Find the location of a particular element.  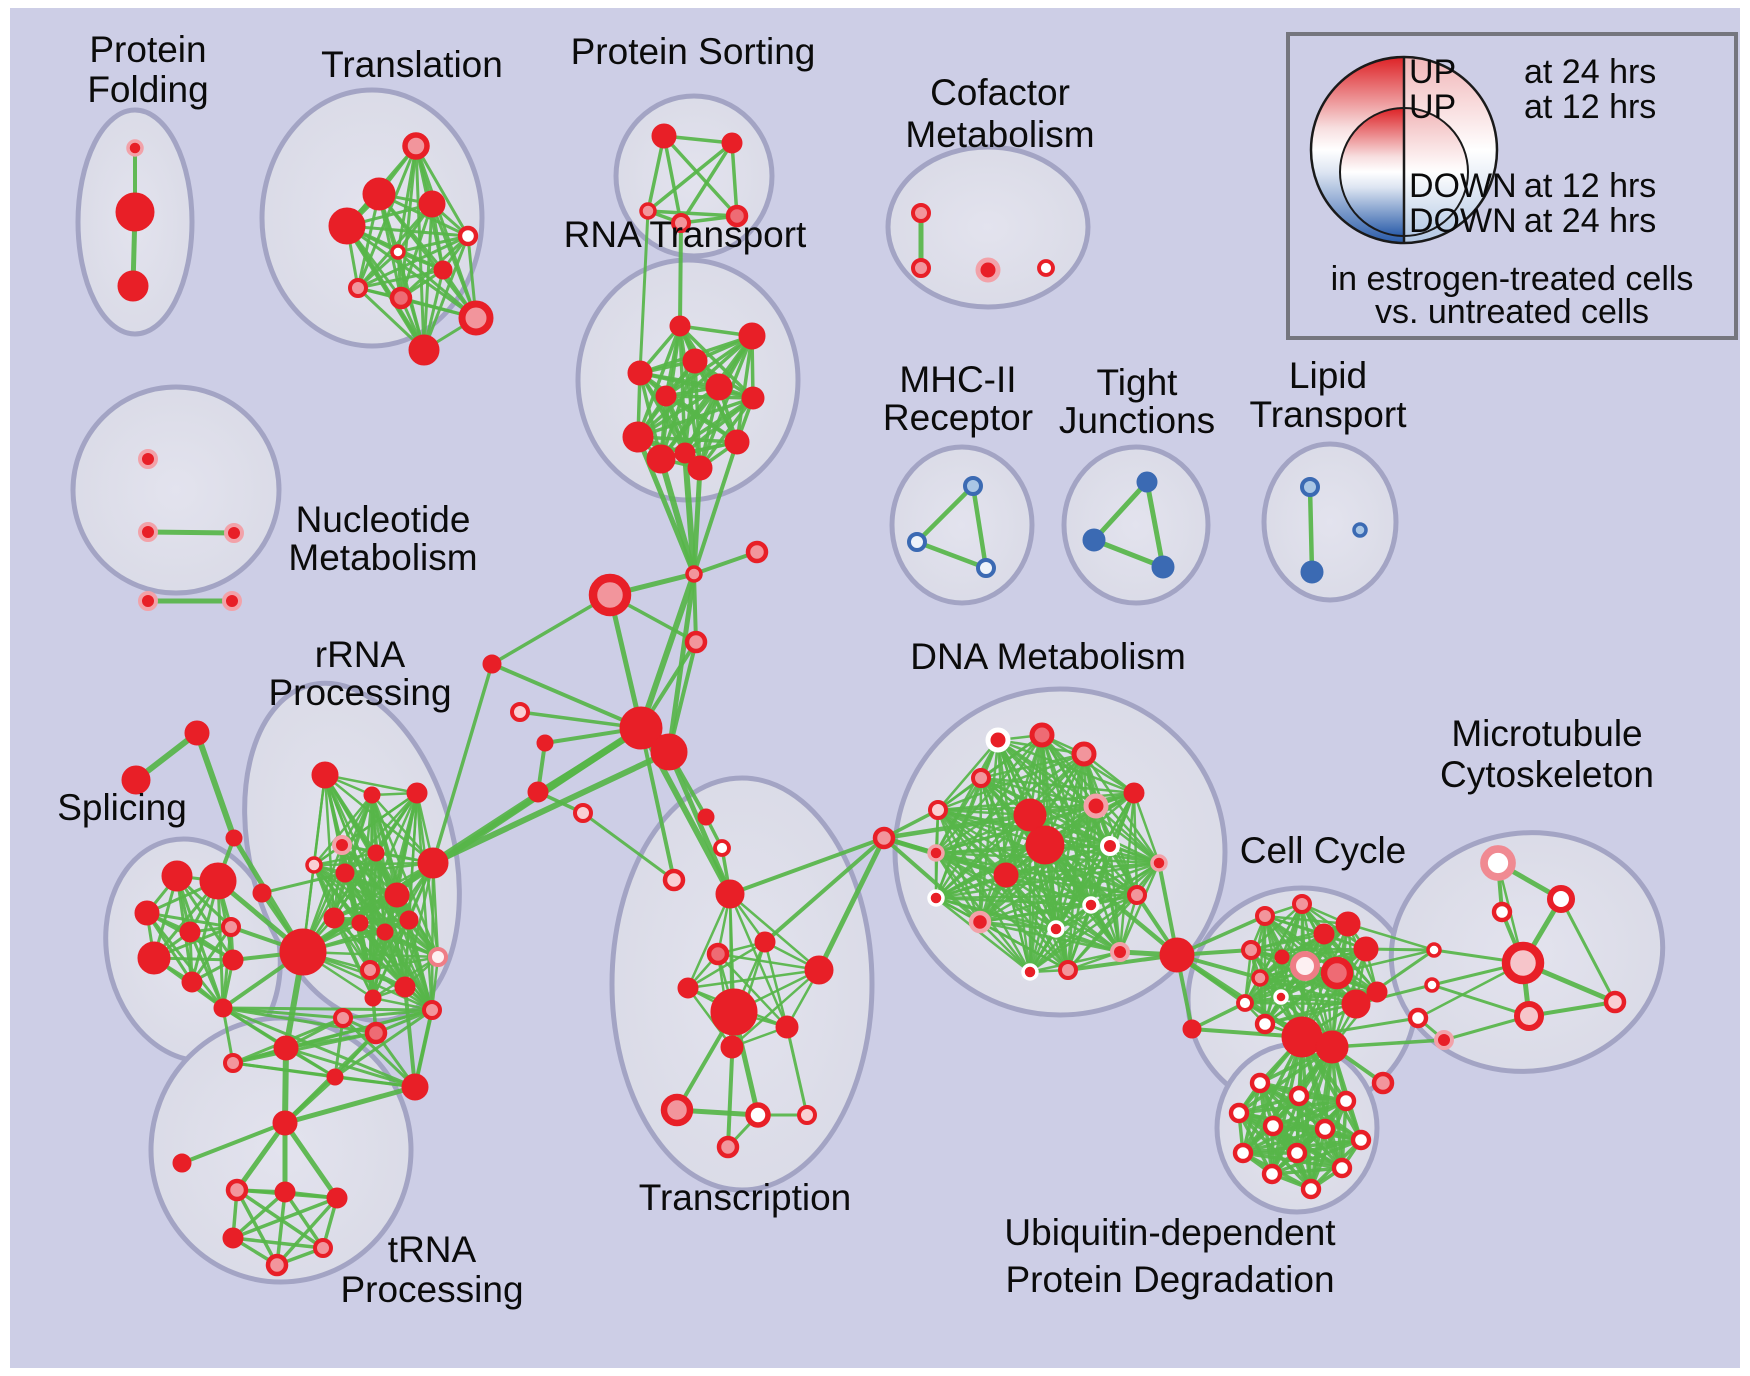

cluster-label: Transport is located at coordinates (1329, 414).